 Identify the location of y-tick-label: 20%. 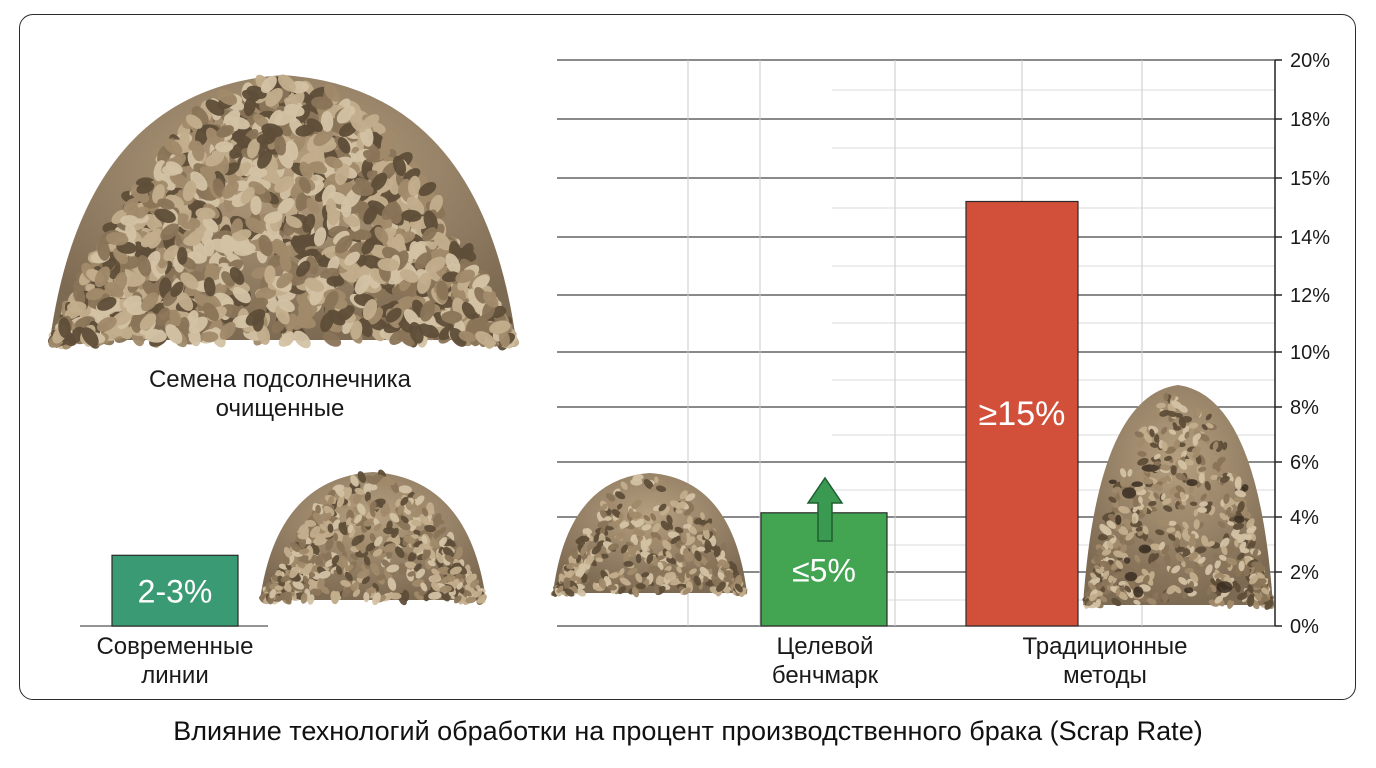
(1310, 61).